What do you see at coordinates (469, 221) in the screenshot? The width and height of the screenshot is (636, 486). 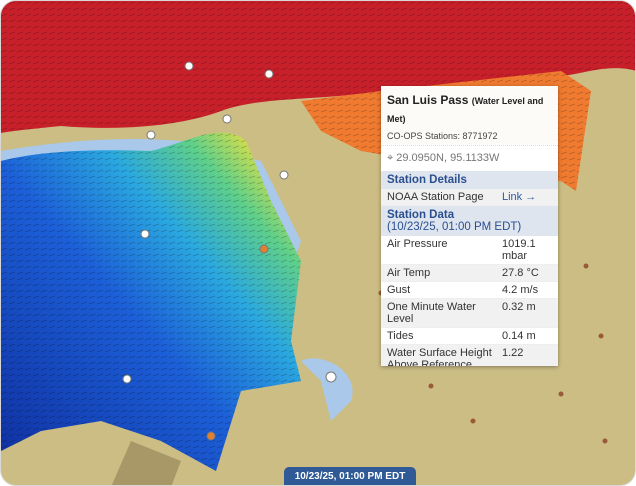 I see `station-data-header: Station Data (10/23/25, 01:00 PM EDT)` at bounding box center [469, 221].